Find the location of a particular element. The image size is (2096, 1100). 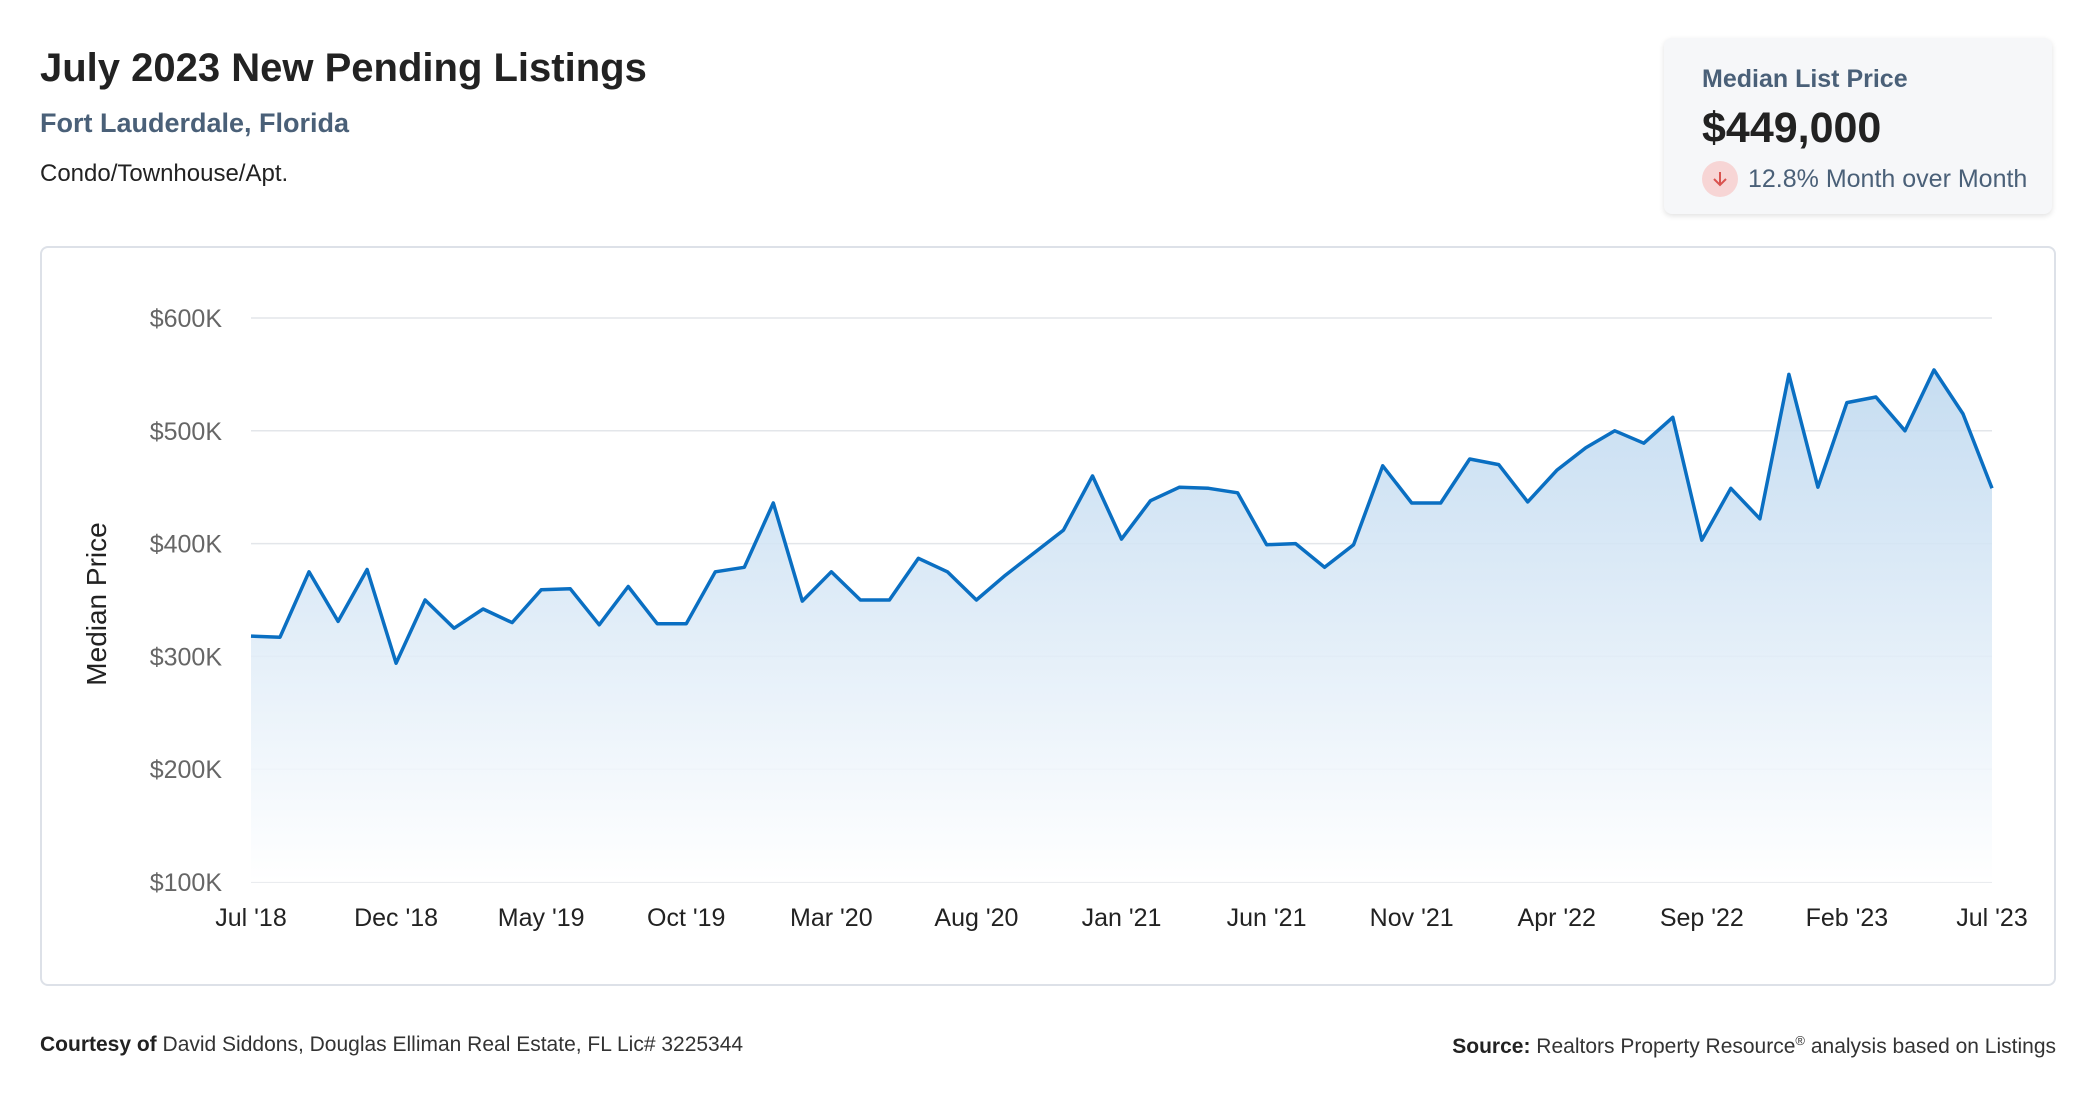

source-text: Realtors Property Resource is located at coordinates (1666, 1046).